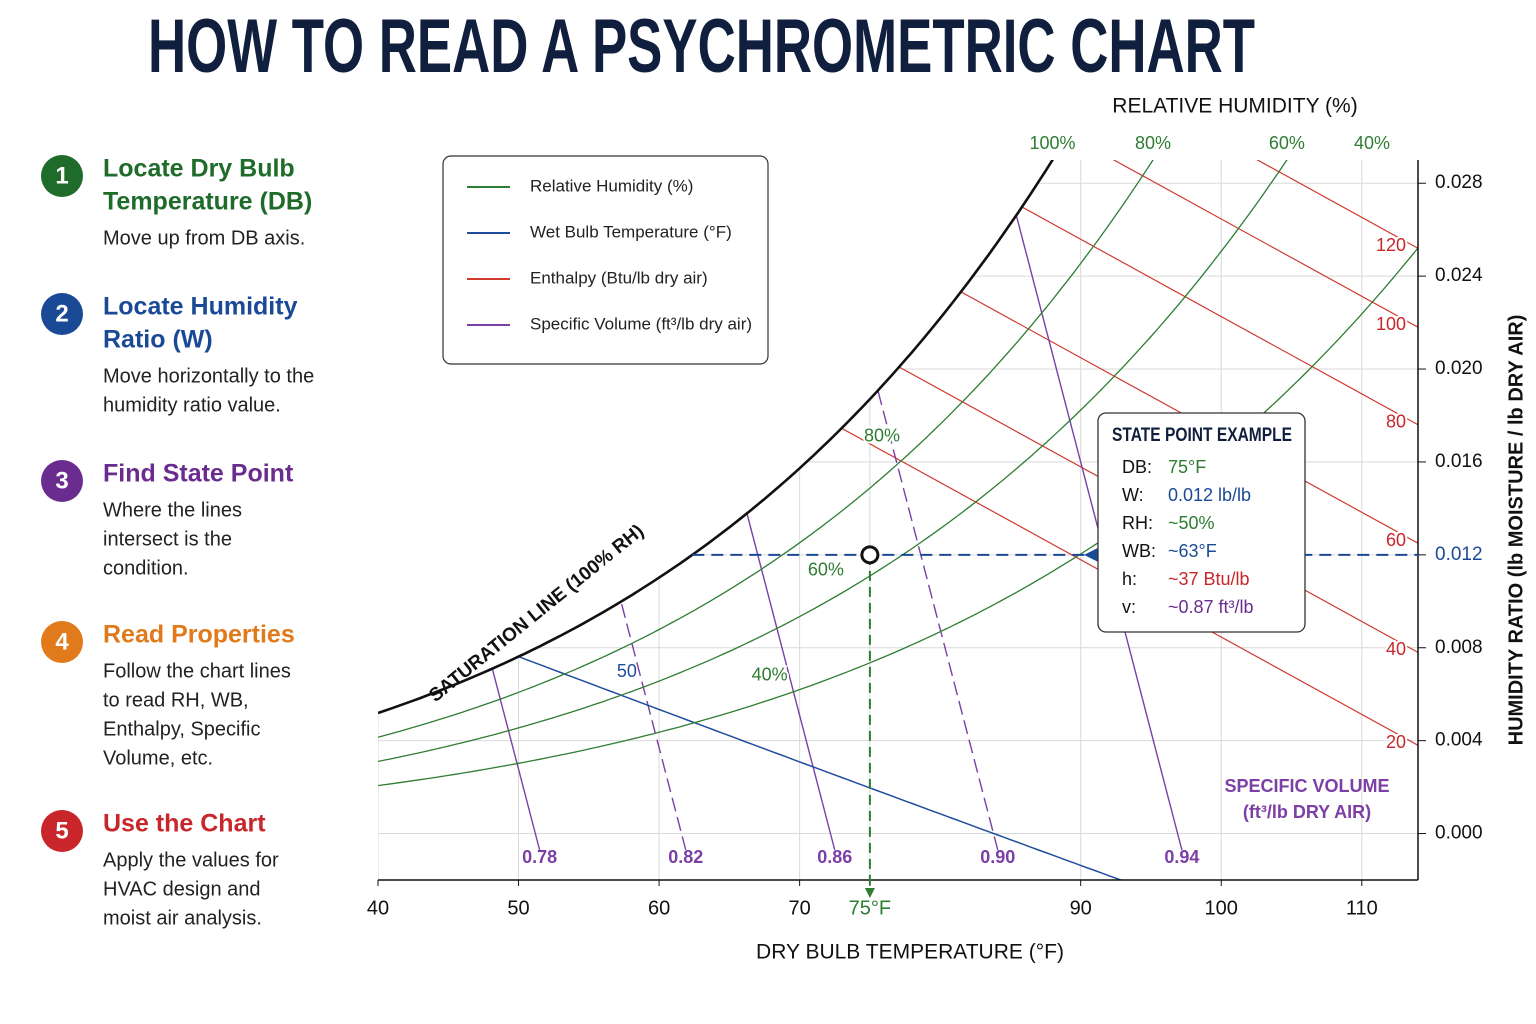 This screenshot has width=1536, height=1024. What do you see at coordinates (1234, 106) in the screenshot?
I see `top-axis-title: RELATIVE HUMIDITY (%)` at bounding box center [1234, 106].